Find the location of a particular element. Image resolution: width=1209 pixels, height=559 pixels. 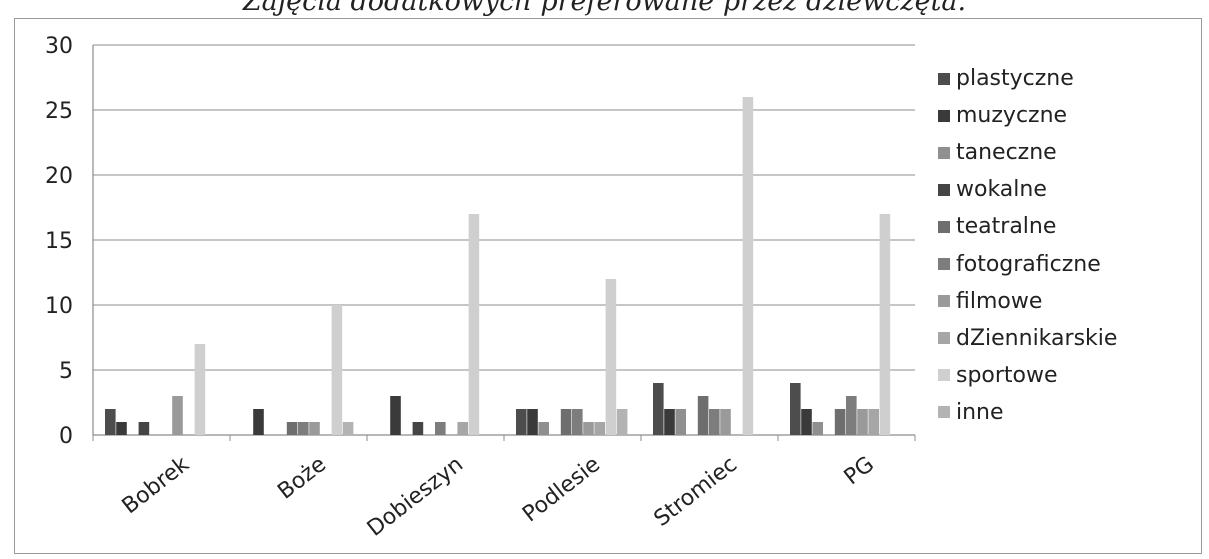

y-tick-label: 5 is located at coordinates (66, 371).